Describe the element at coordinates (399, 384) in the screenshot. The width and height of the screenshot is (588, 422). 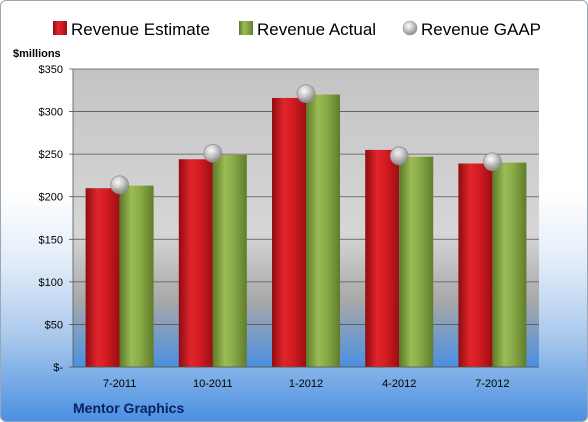
I see `x-tick-label: 4-2012` at that location.